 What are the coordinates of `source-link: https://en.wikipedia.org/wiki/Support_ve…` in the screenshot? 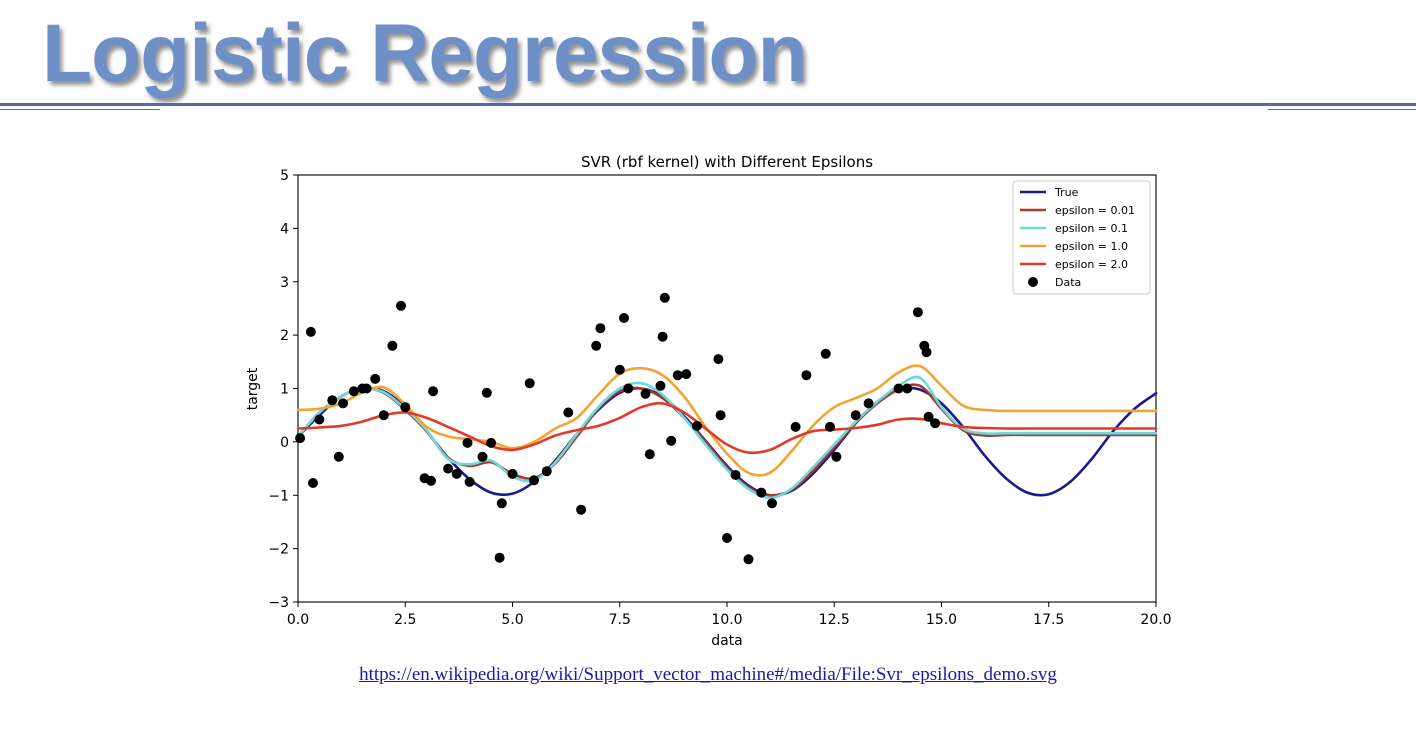 It's located at (708, 674).